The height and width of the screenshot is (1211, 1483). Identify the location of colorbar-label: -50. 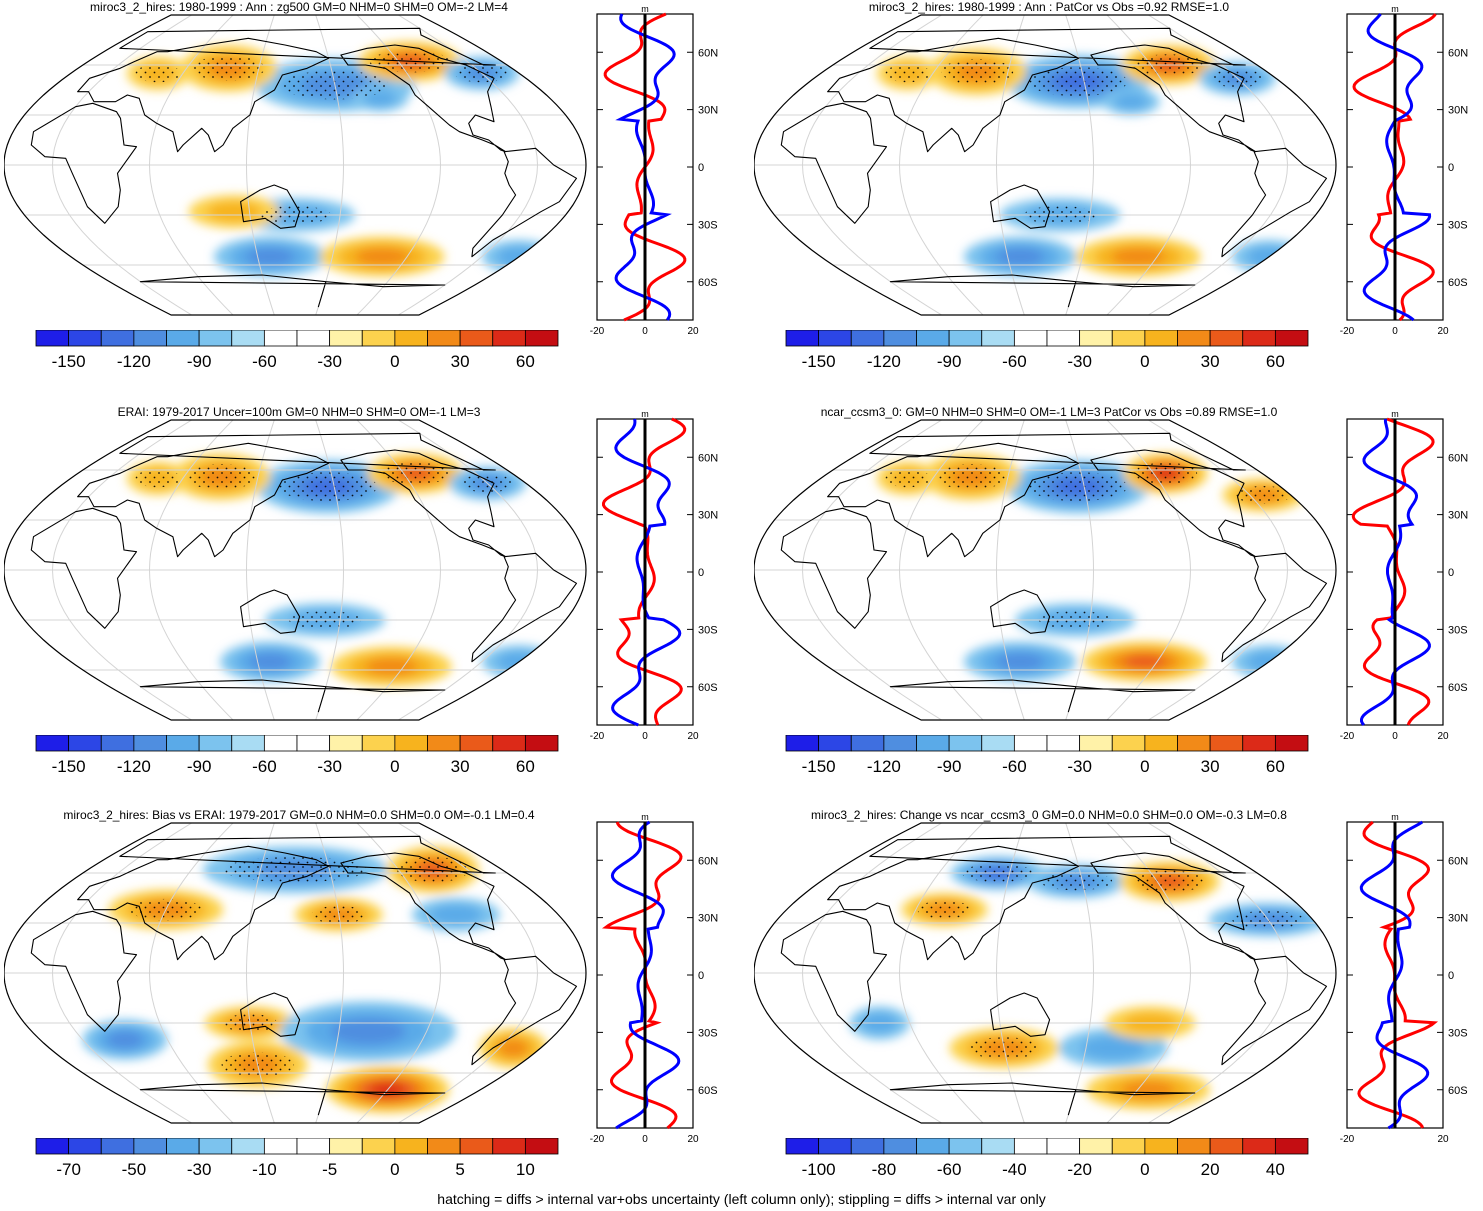
(134, 1169).